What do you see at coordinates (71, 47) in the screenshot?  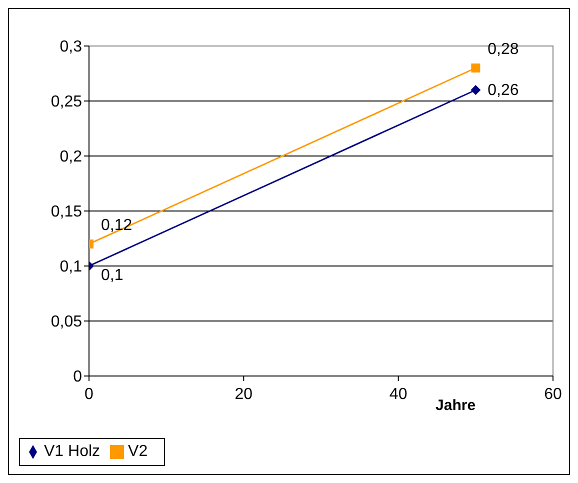 I see `y-tick-label: 0,3` at bounding box center [71, 47].